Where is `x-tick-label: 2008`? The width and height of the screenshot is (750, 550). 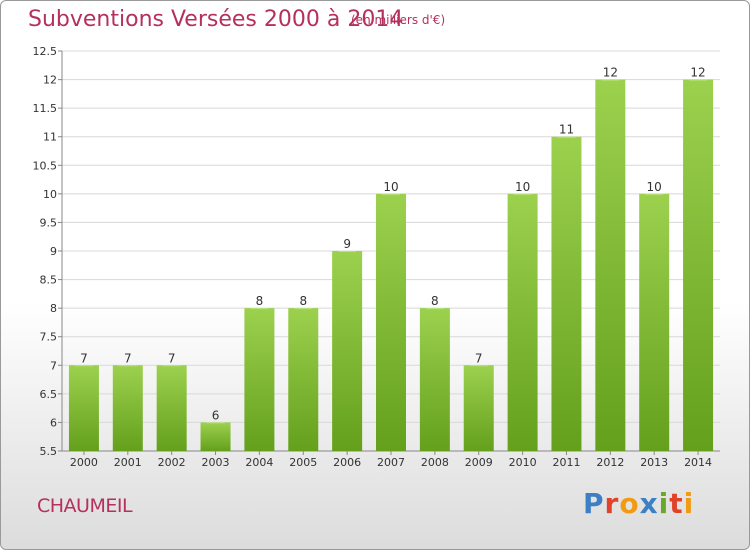 x-tick-label: 2008 is located at coordinates (435, 462).